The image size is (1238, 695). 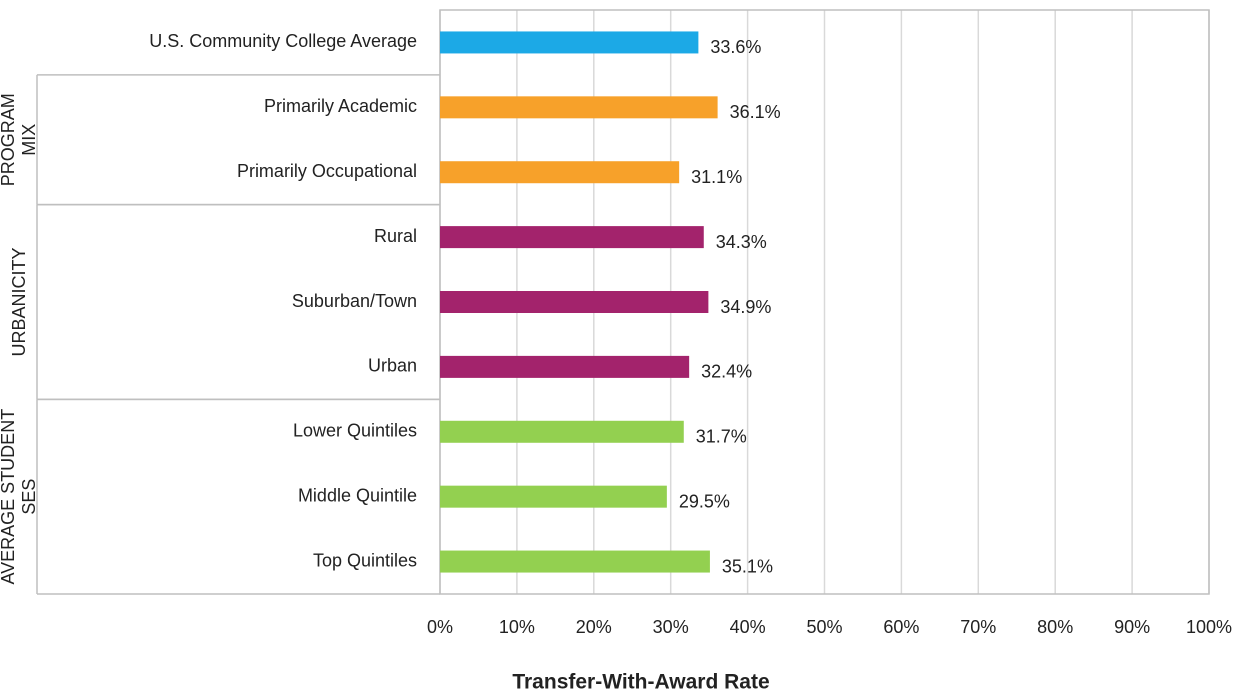 What do you see at coordinates (517, 627) in the screenshot?
I see `x-tick-label: 10%` at bounding box center [517, 627].